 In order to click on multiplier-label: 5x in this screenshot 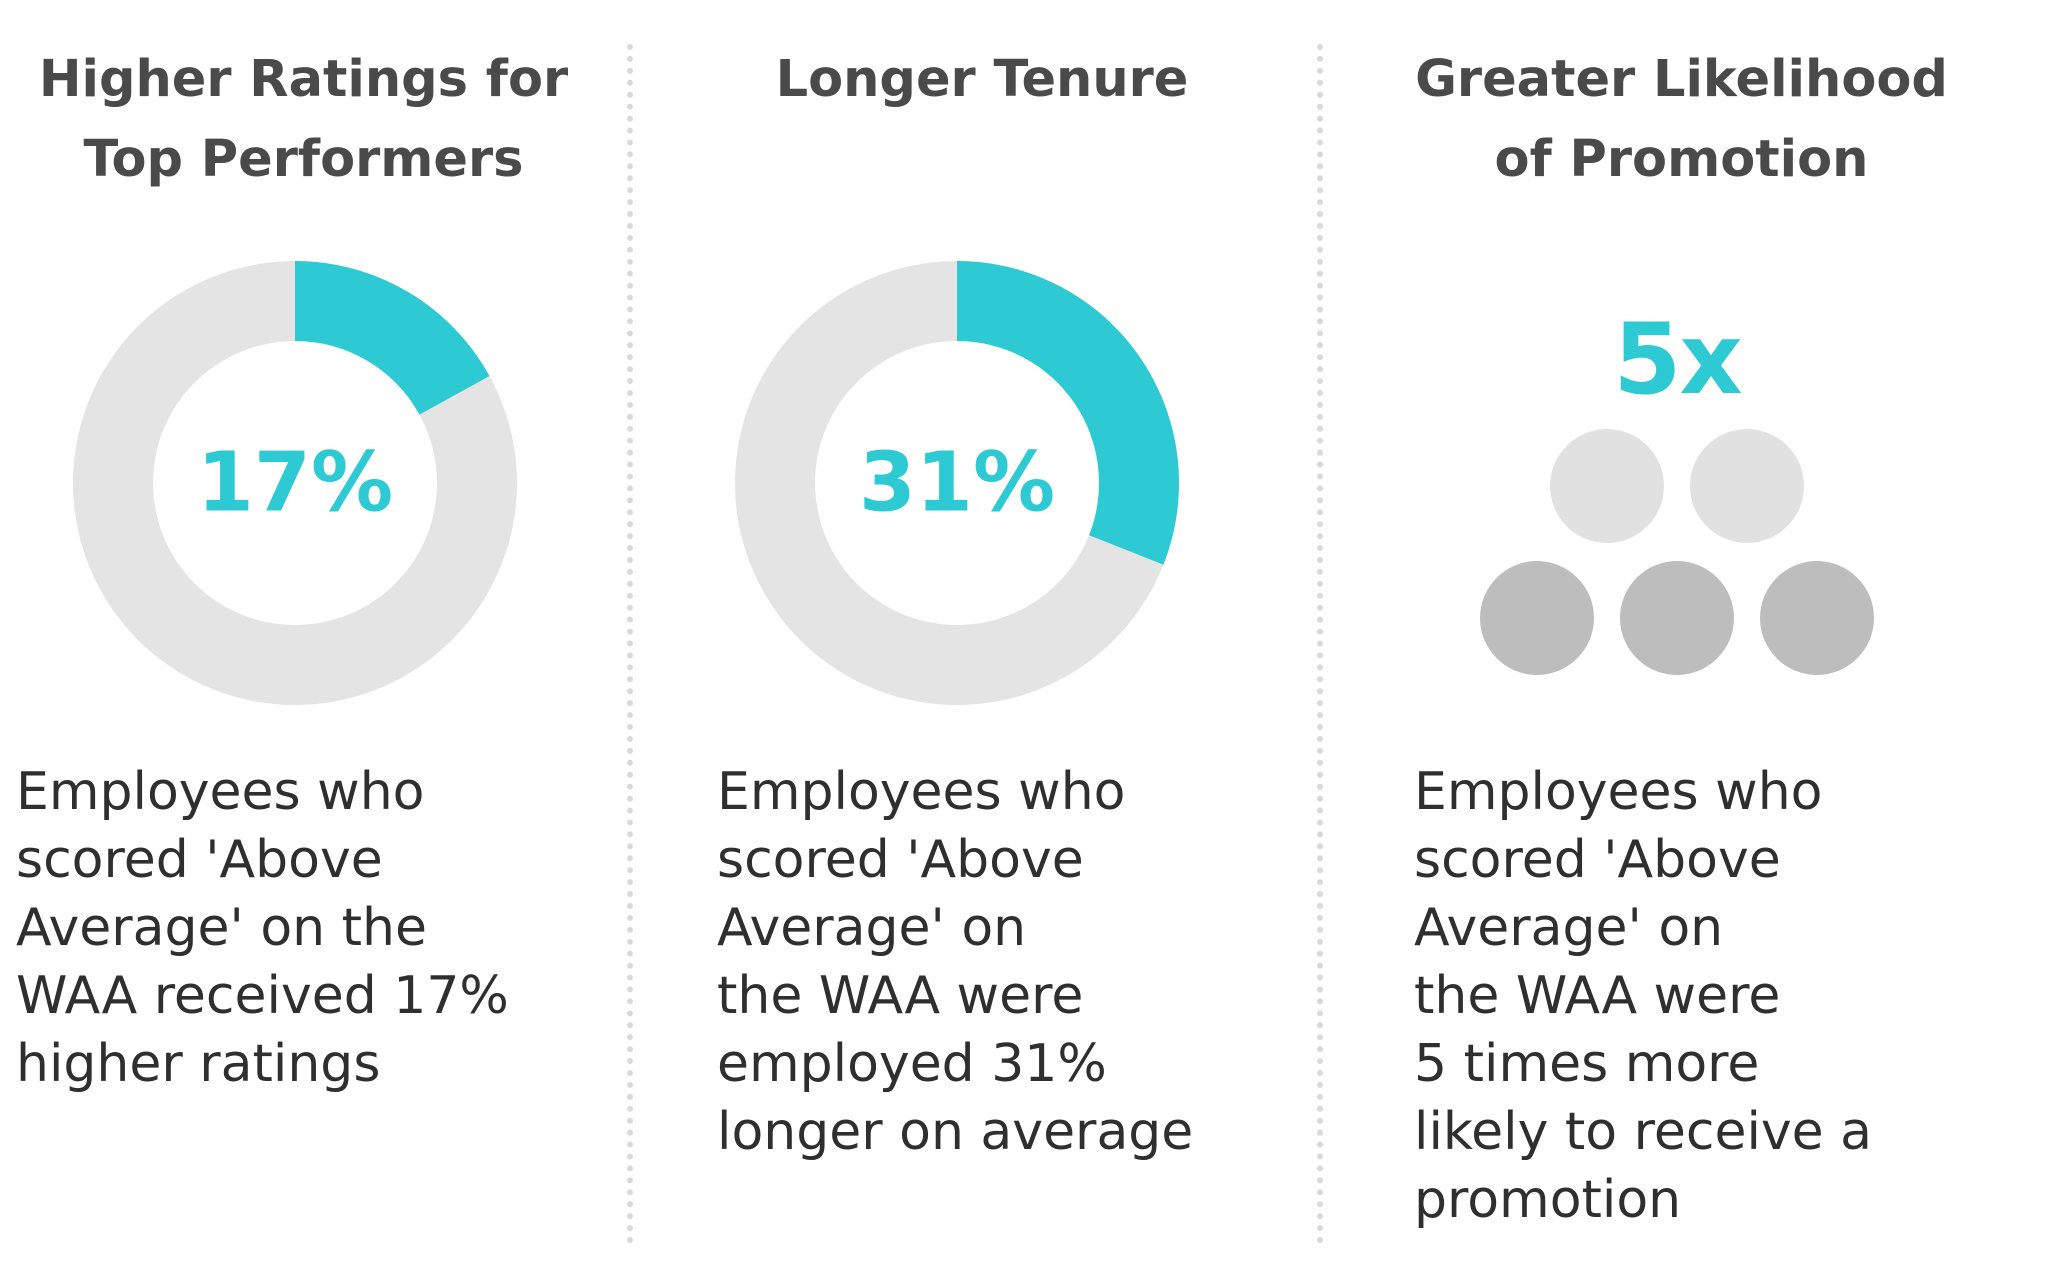, I will do `click(1677, 360)`.